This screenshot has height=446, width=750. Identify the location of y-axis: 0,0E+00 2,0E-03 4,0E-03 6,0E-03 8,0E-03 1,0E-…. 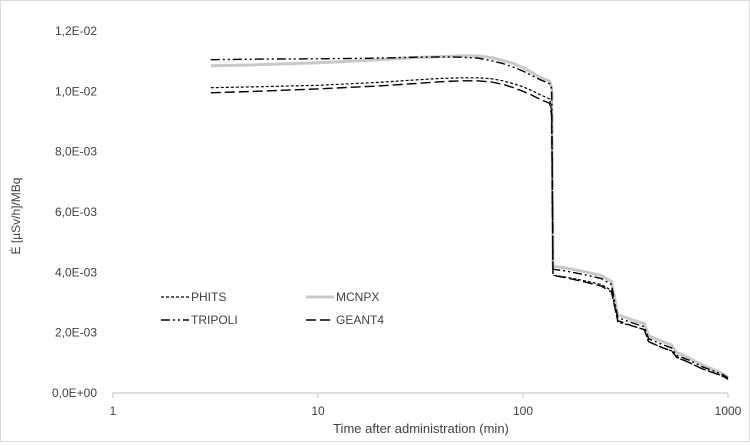
(74, 212).